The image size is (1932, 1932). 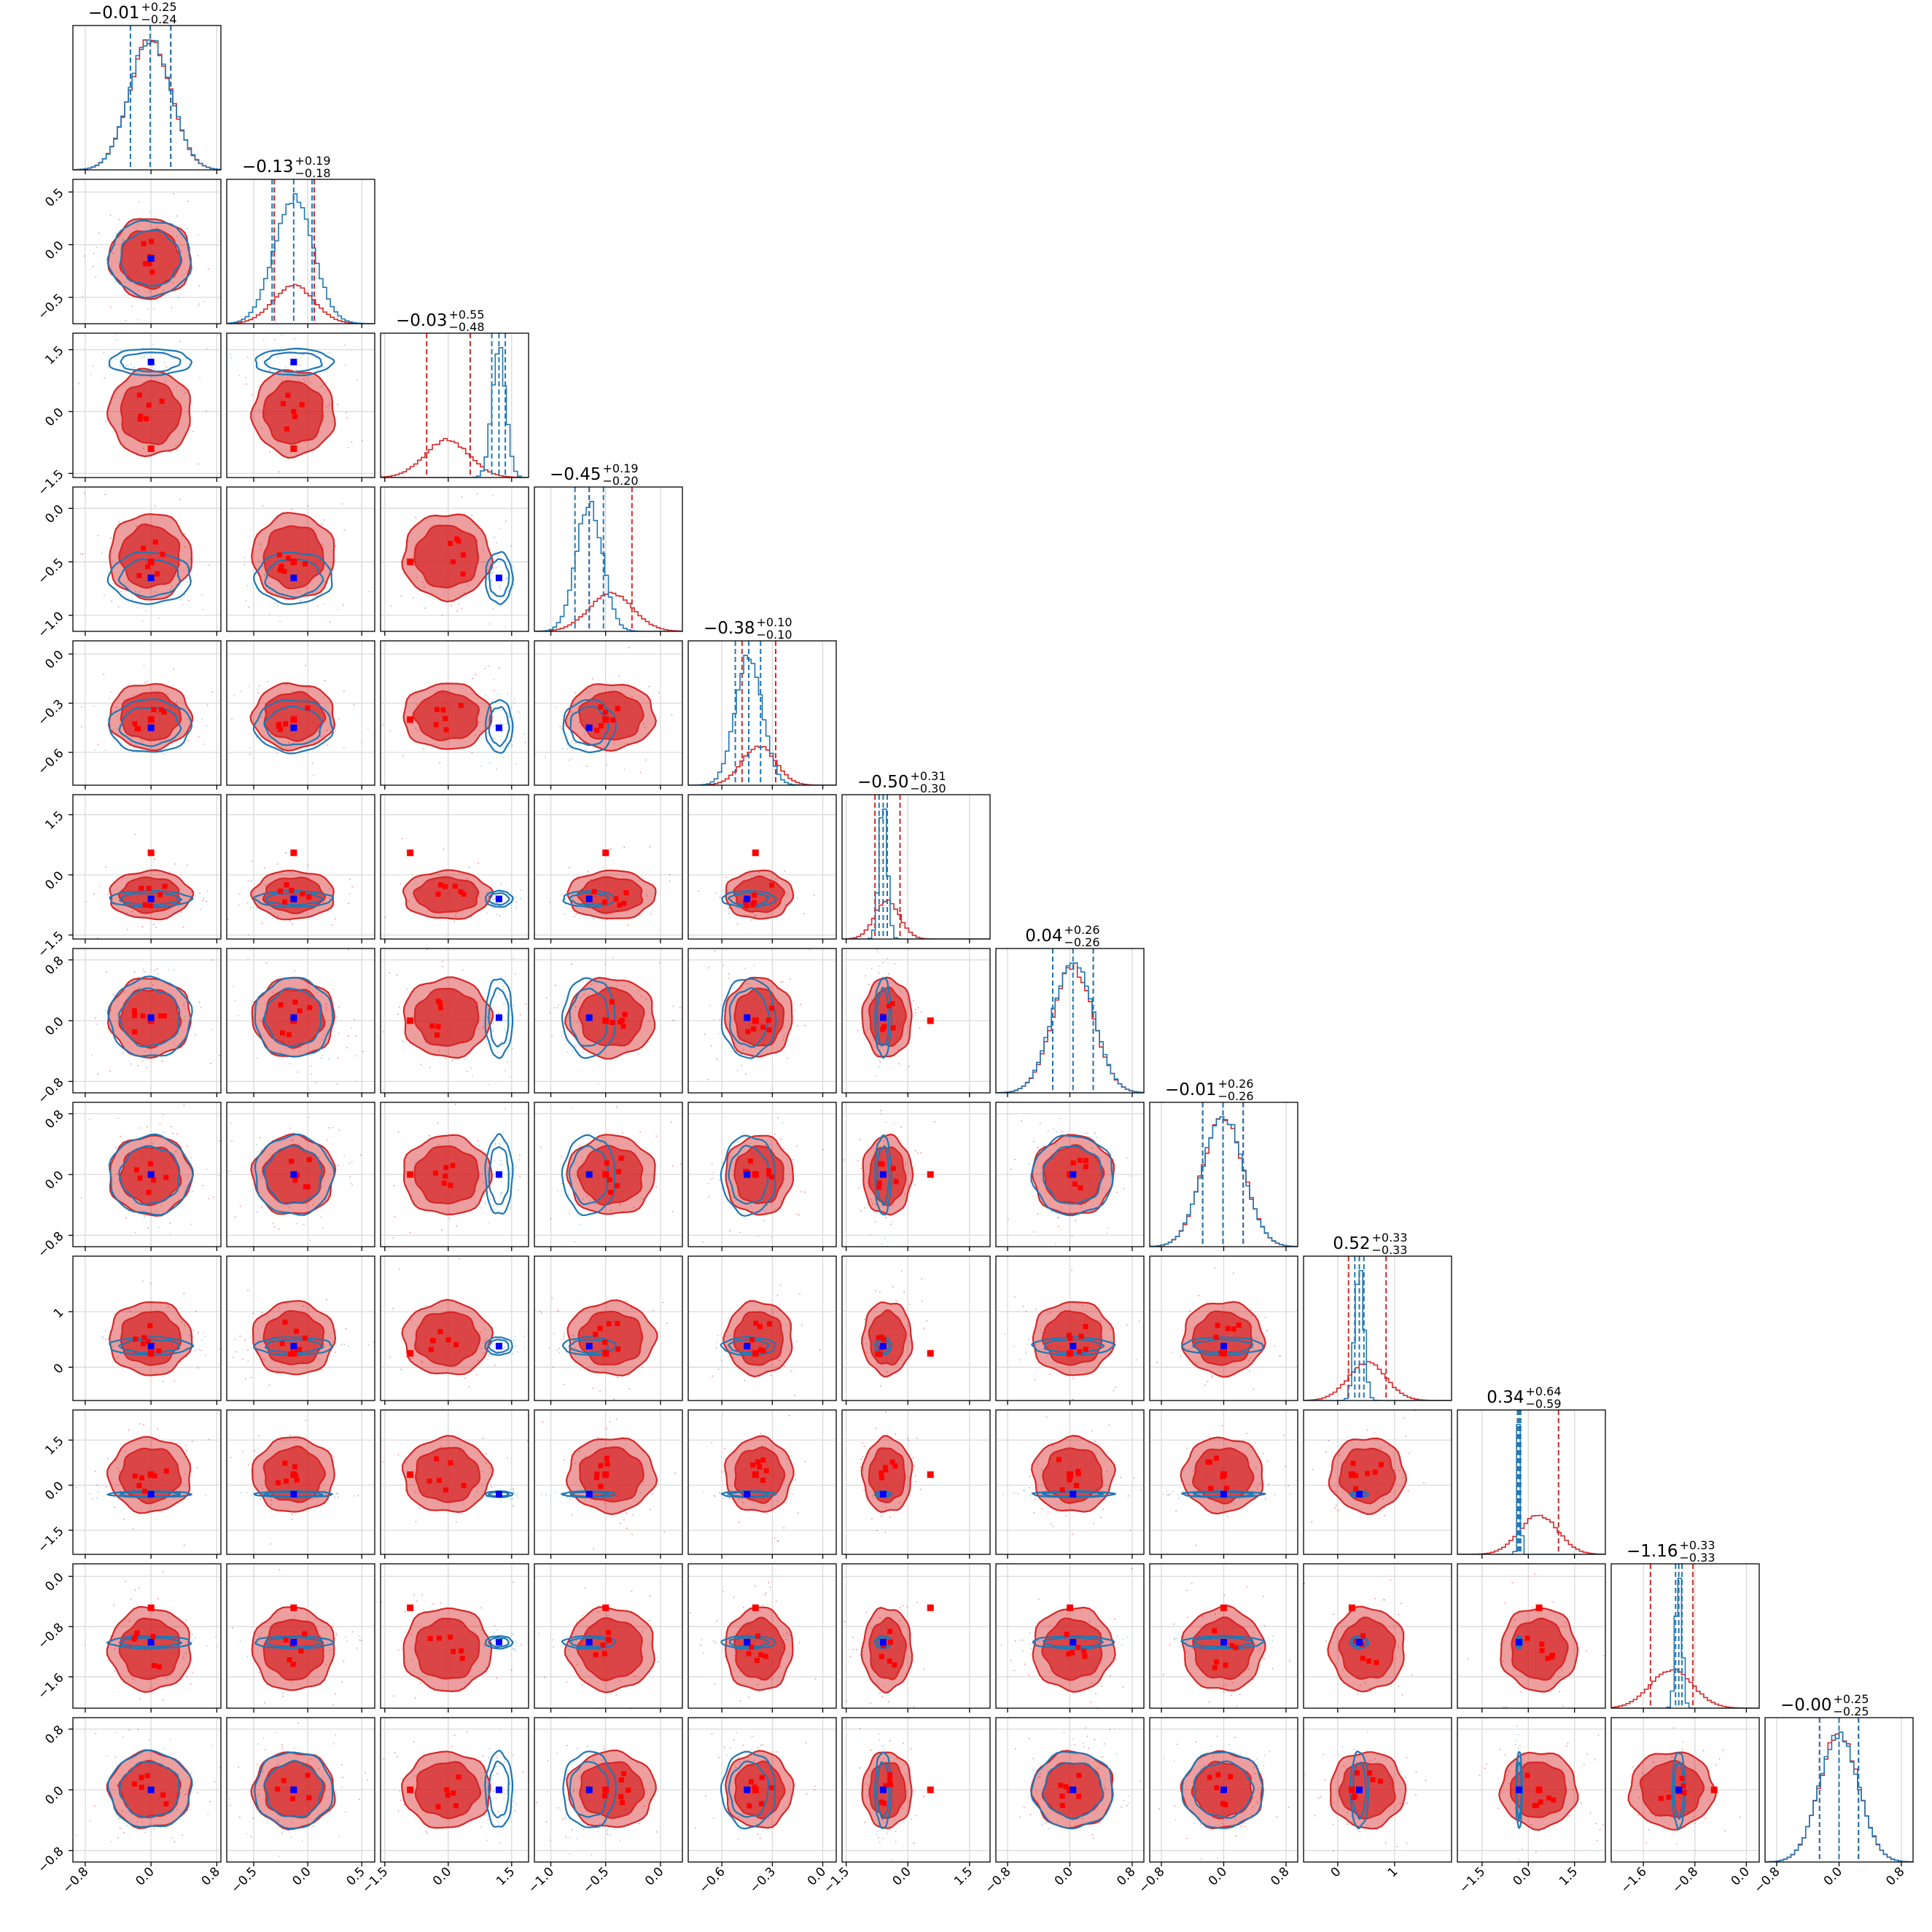 I want to click on hist-title-main-1: −0.13, so click(x=267, y=166).